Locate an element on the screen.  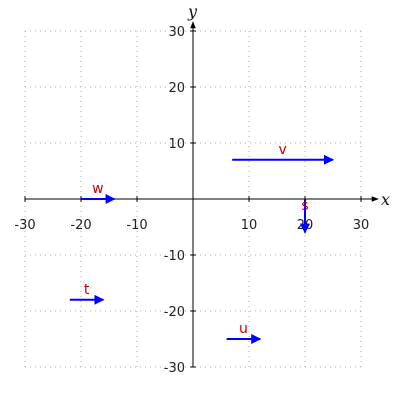
x-tick-label: 10 is located at coordinates (249, 225).